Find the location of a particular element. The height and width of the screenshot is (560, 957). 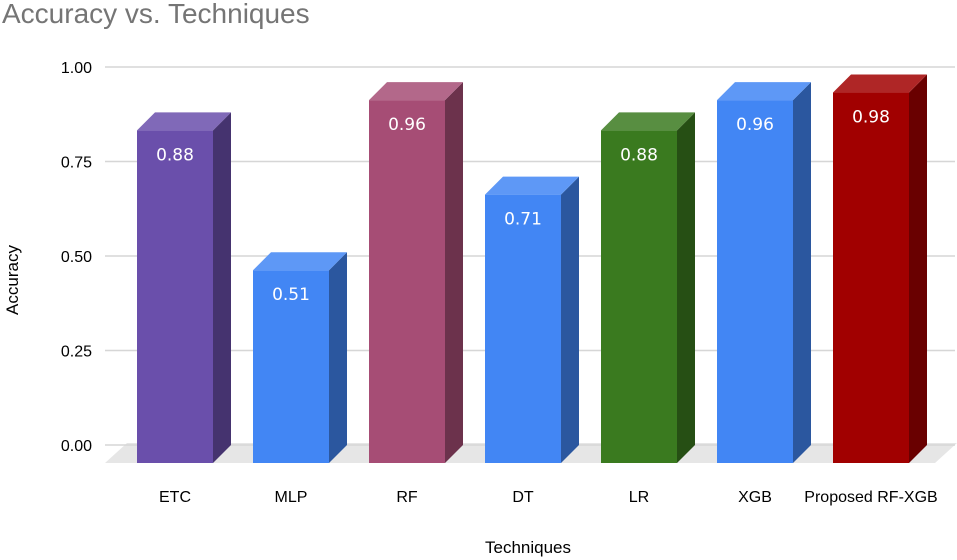

x-tick-label: DT is located at coordinates (523, 497).